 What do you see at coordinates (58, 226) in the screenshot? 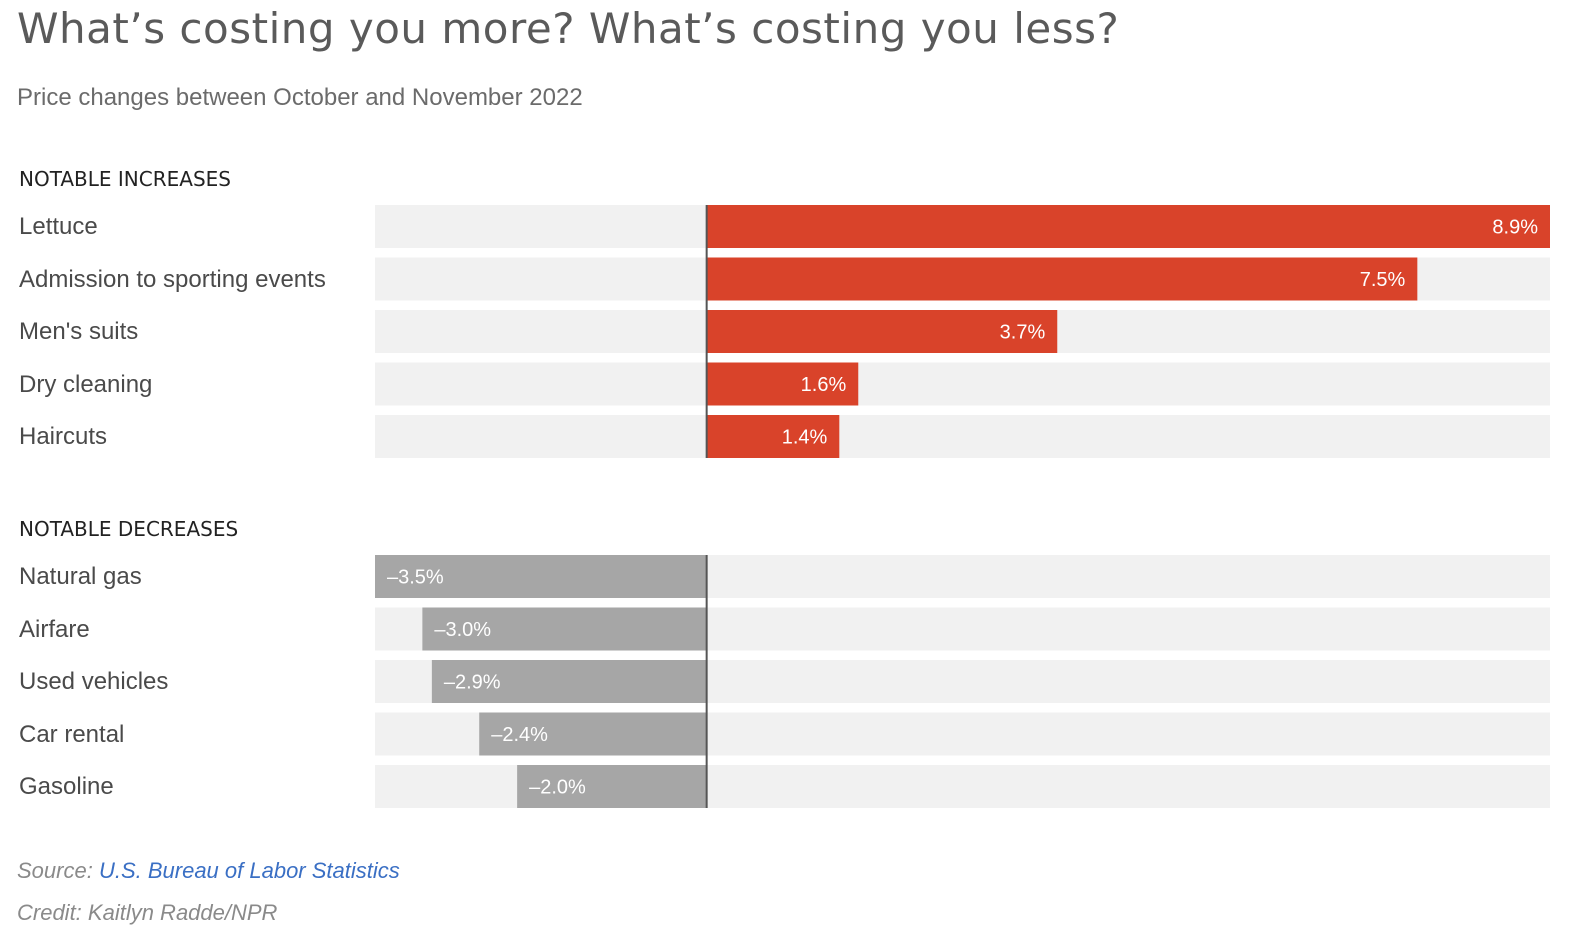
I see `row-label: Lettuce` at bounding box center [58, 226].